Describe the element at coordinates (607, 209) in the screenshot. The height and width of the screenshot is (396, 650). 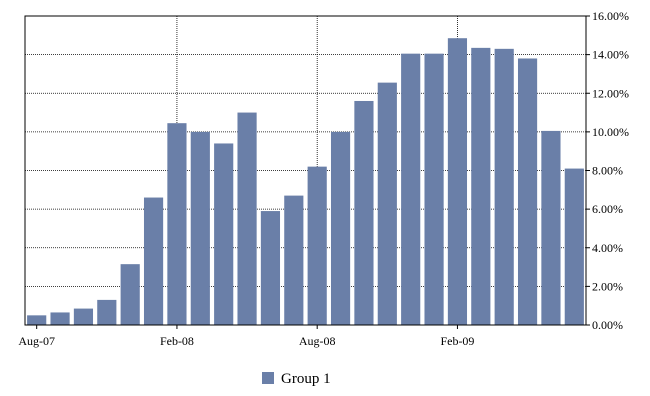
I see `y-tick-label: 6.00%` at that location.